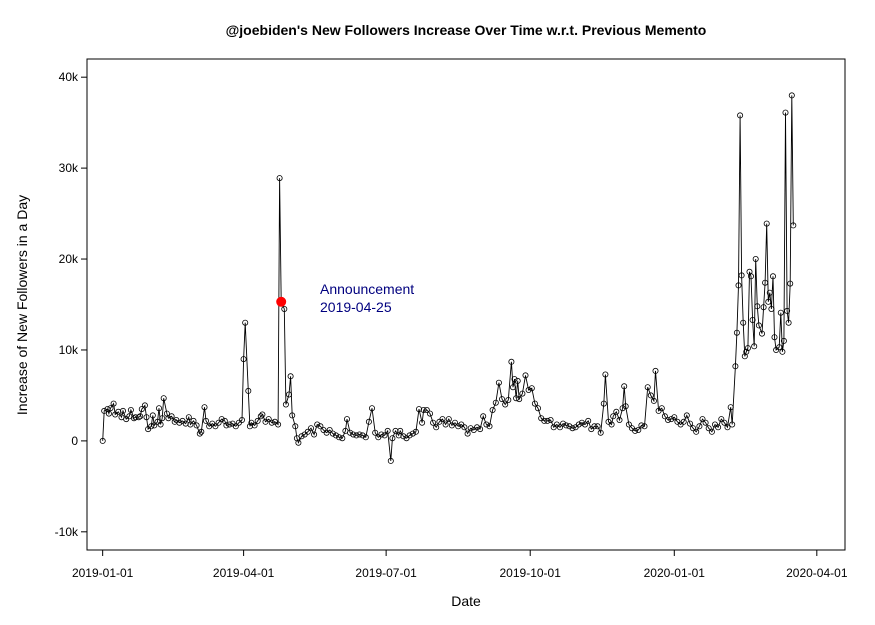 This screenshot has height=625, width=875. I want to click on x-axis-label: Date, so click(466, 601).